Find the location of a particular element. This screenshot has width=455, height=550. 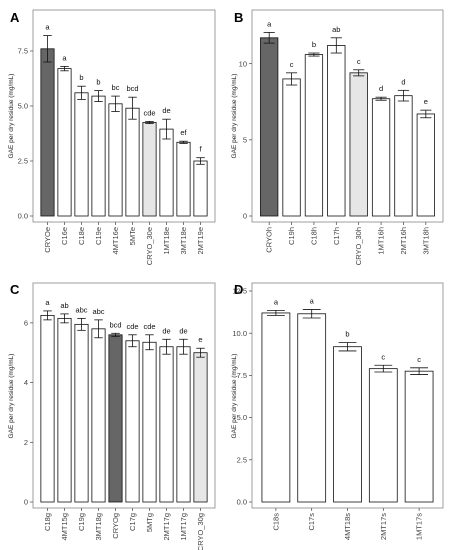

significance-label: ef is located at coordinates (183, 132).